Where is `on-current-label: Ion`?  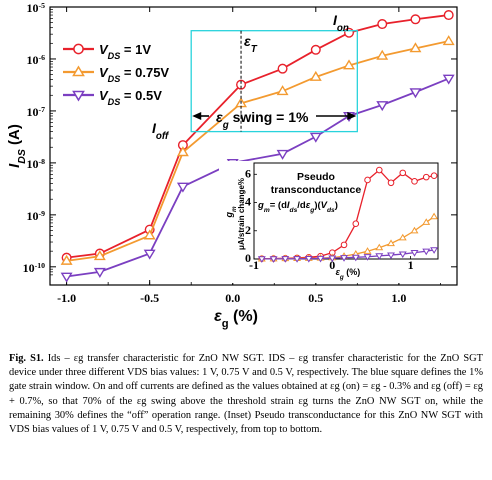
on-current-label: Ion is located at coordinates (341, 23).